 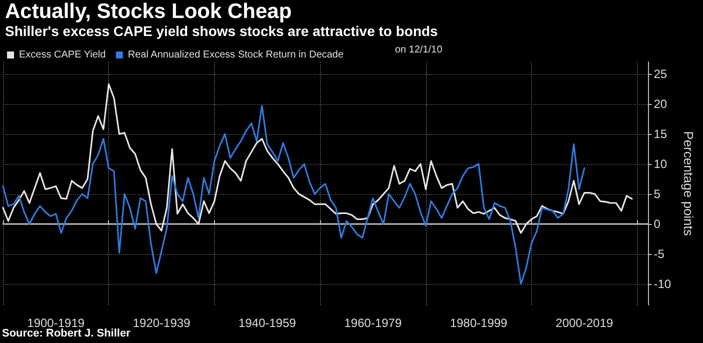 I want to click on x-tick-label: 1980-1999, so click(x=479, y=323).